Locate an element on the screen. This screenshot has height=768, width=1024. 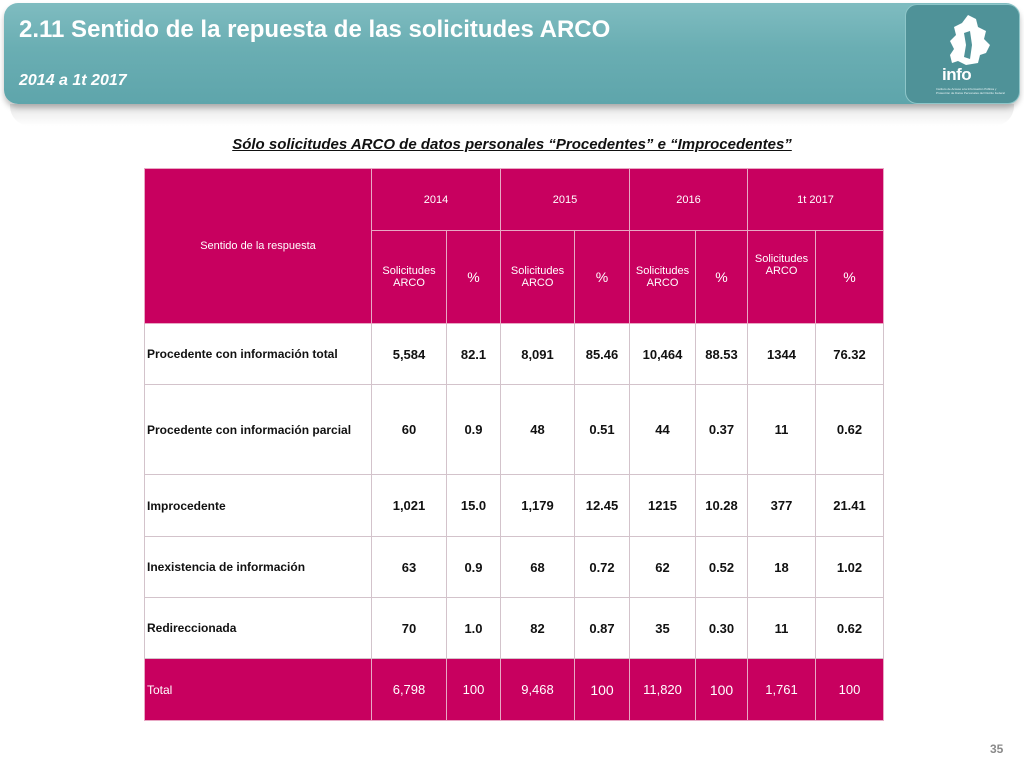
cell-value: 63 is located at coordinates (409, 567).